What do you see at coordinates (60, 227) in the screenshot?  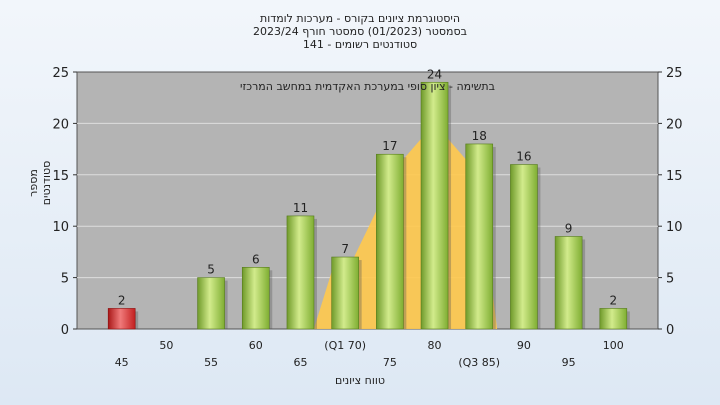 I see `y-tick-label-left: 10` at bounding box center [60, 227].